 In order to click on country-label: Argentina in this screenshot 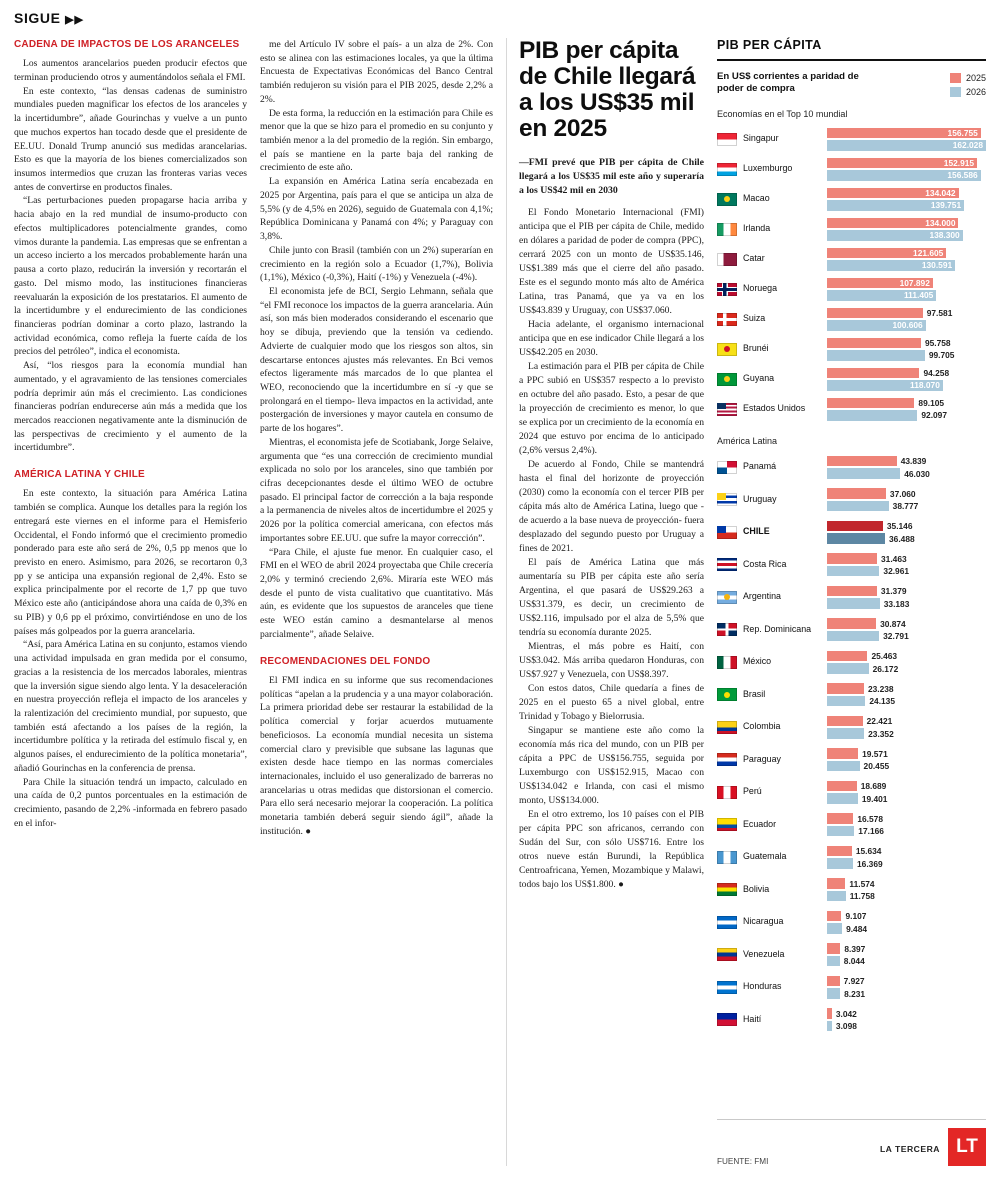, I will do `click(762, 596)`.